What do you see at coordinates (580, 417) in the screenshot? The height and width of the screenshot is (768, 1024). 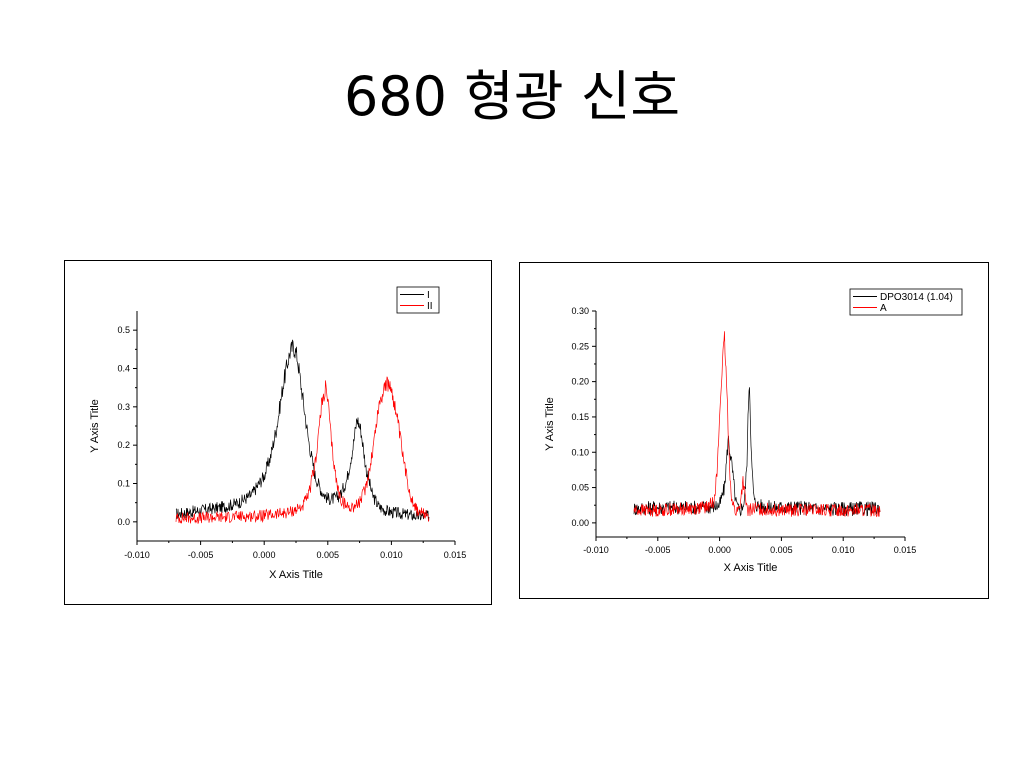 I see `y-tick-label: 0.15` at bounding box center [580, 417].